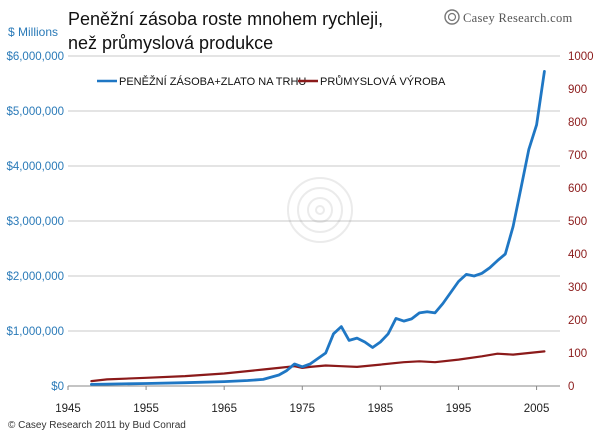 This screenshot has width=600, height=436. Describe the element at coordinates (35, 57) in the screenshot. I see `left-tick-label: $6,000,000` at that location.